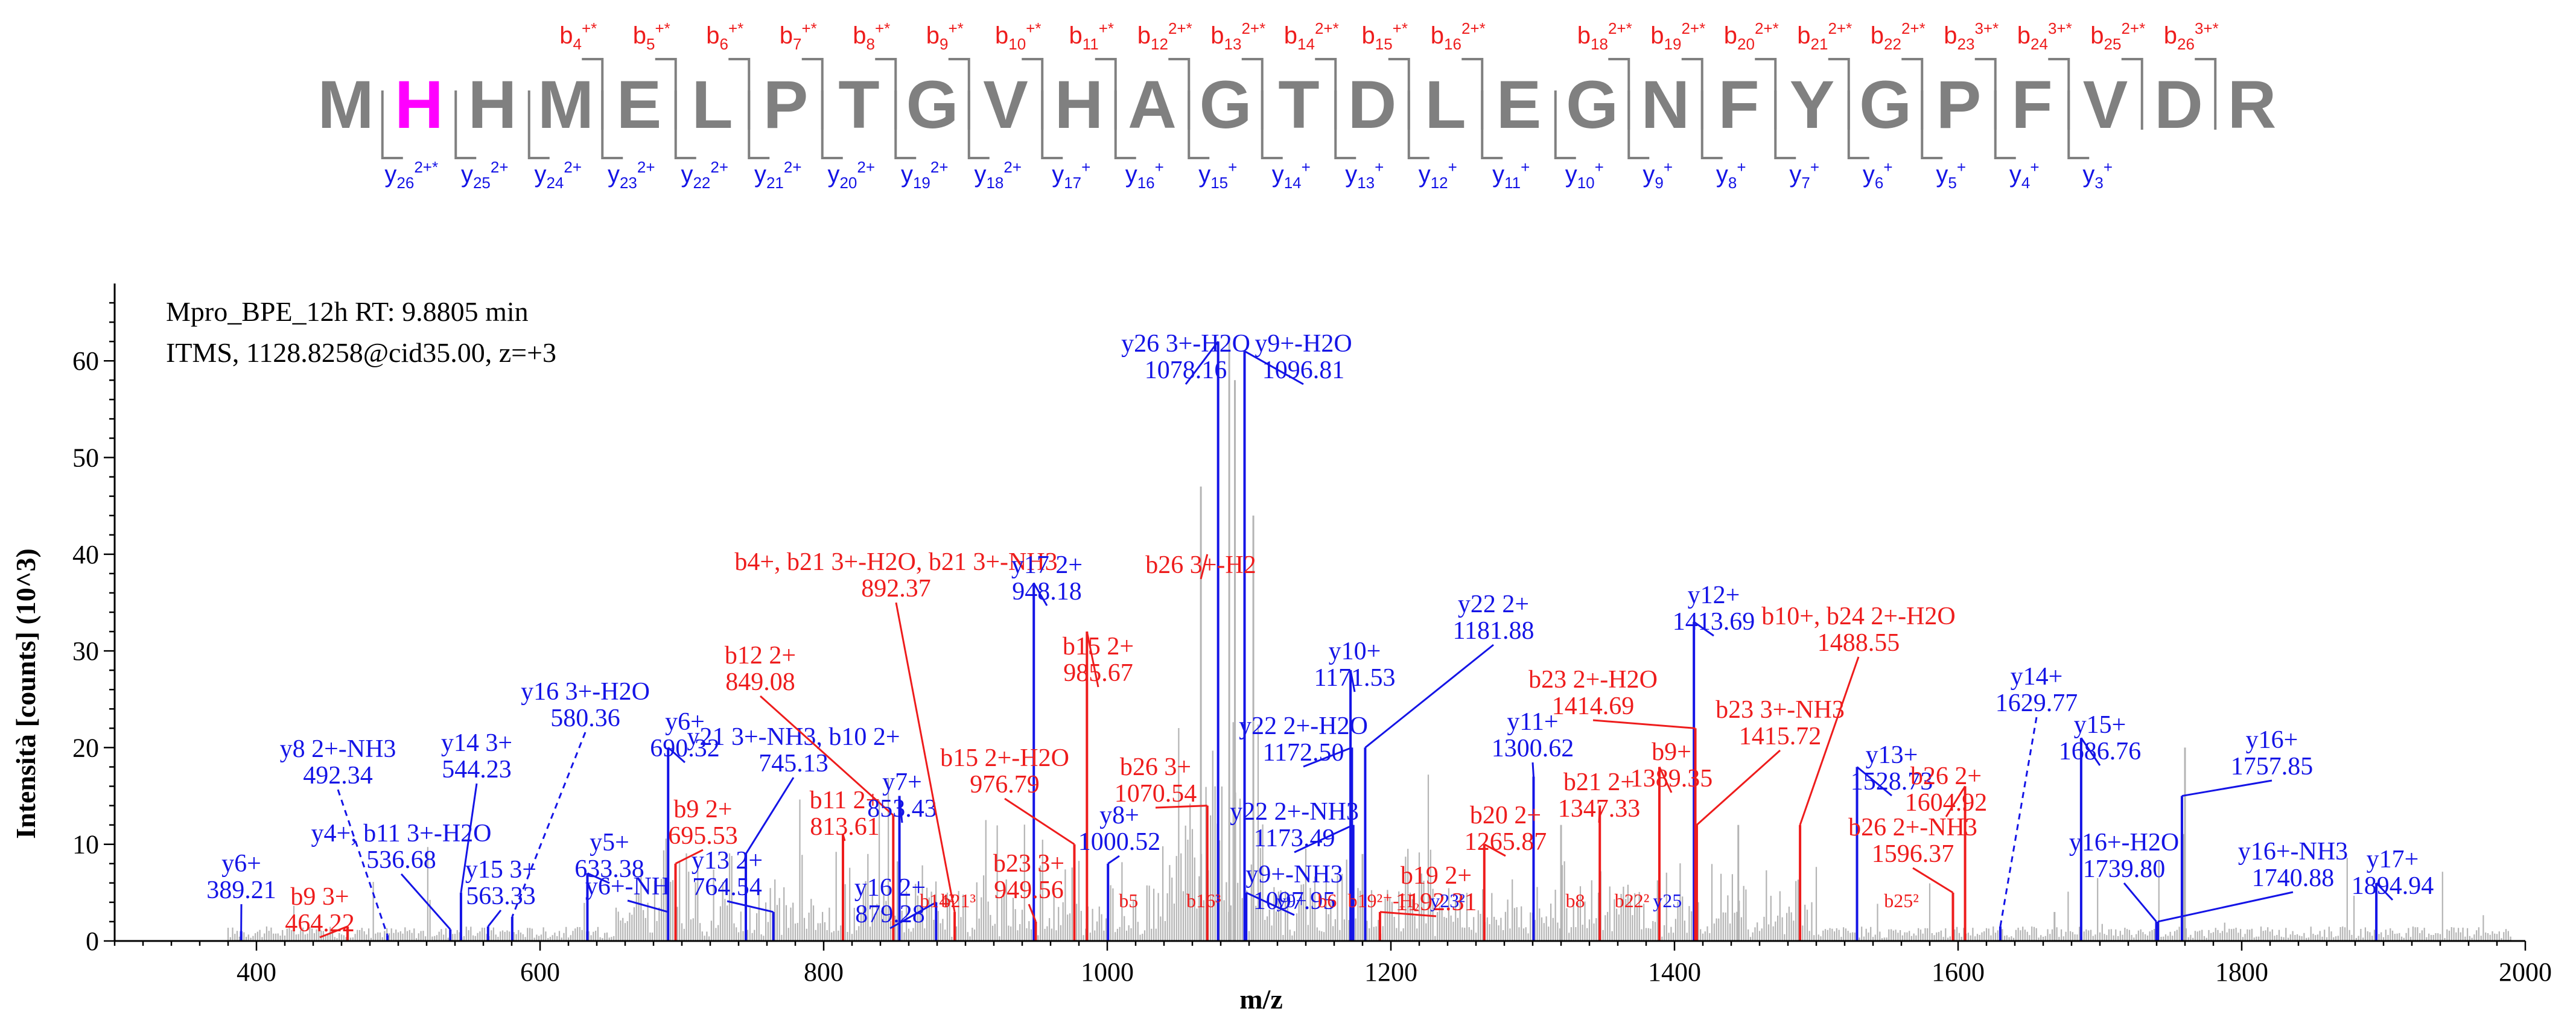 This screenshot has width=2576, height=1023. Describe the element at coordinates (1902, 900) in the screenshot. I see `small-peak-label: b25²` at that location.